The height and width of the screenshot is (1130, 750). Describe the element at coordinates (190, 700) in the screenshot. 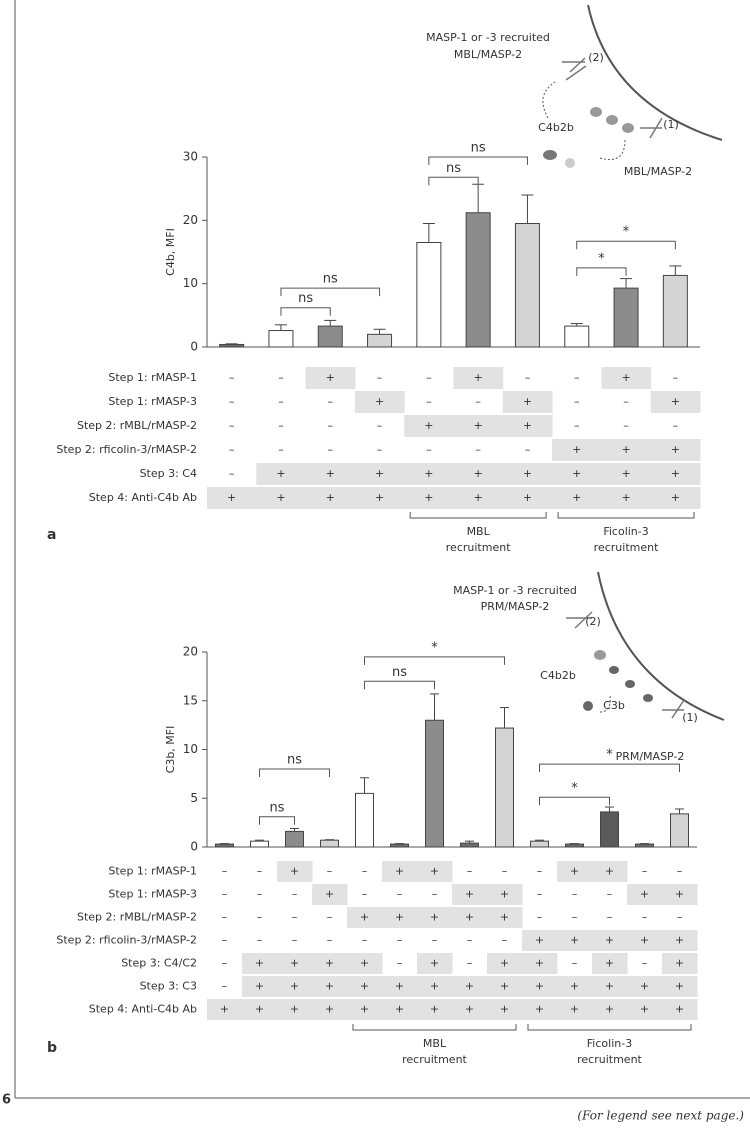

I see `y-tick-label: 15` at that location.